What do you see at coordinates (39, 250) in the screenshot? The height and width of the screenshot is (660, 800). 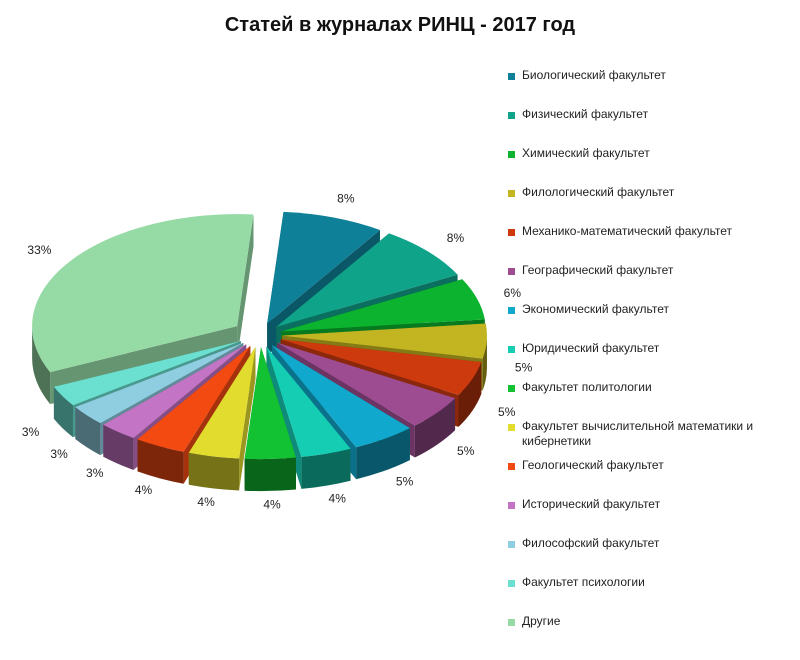 I see `data-label: 33%` at bounding box center [39, 250].